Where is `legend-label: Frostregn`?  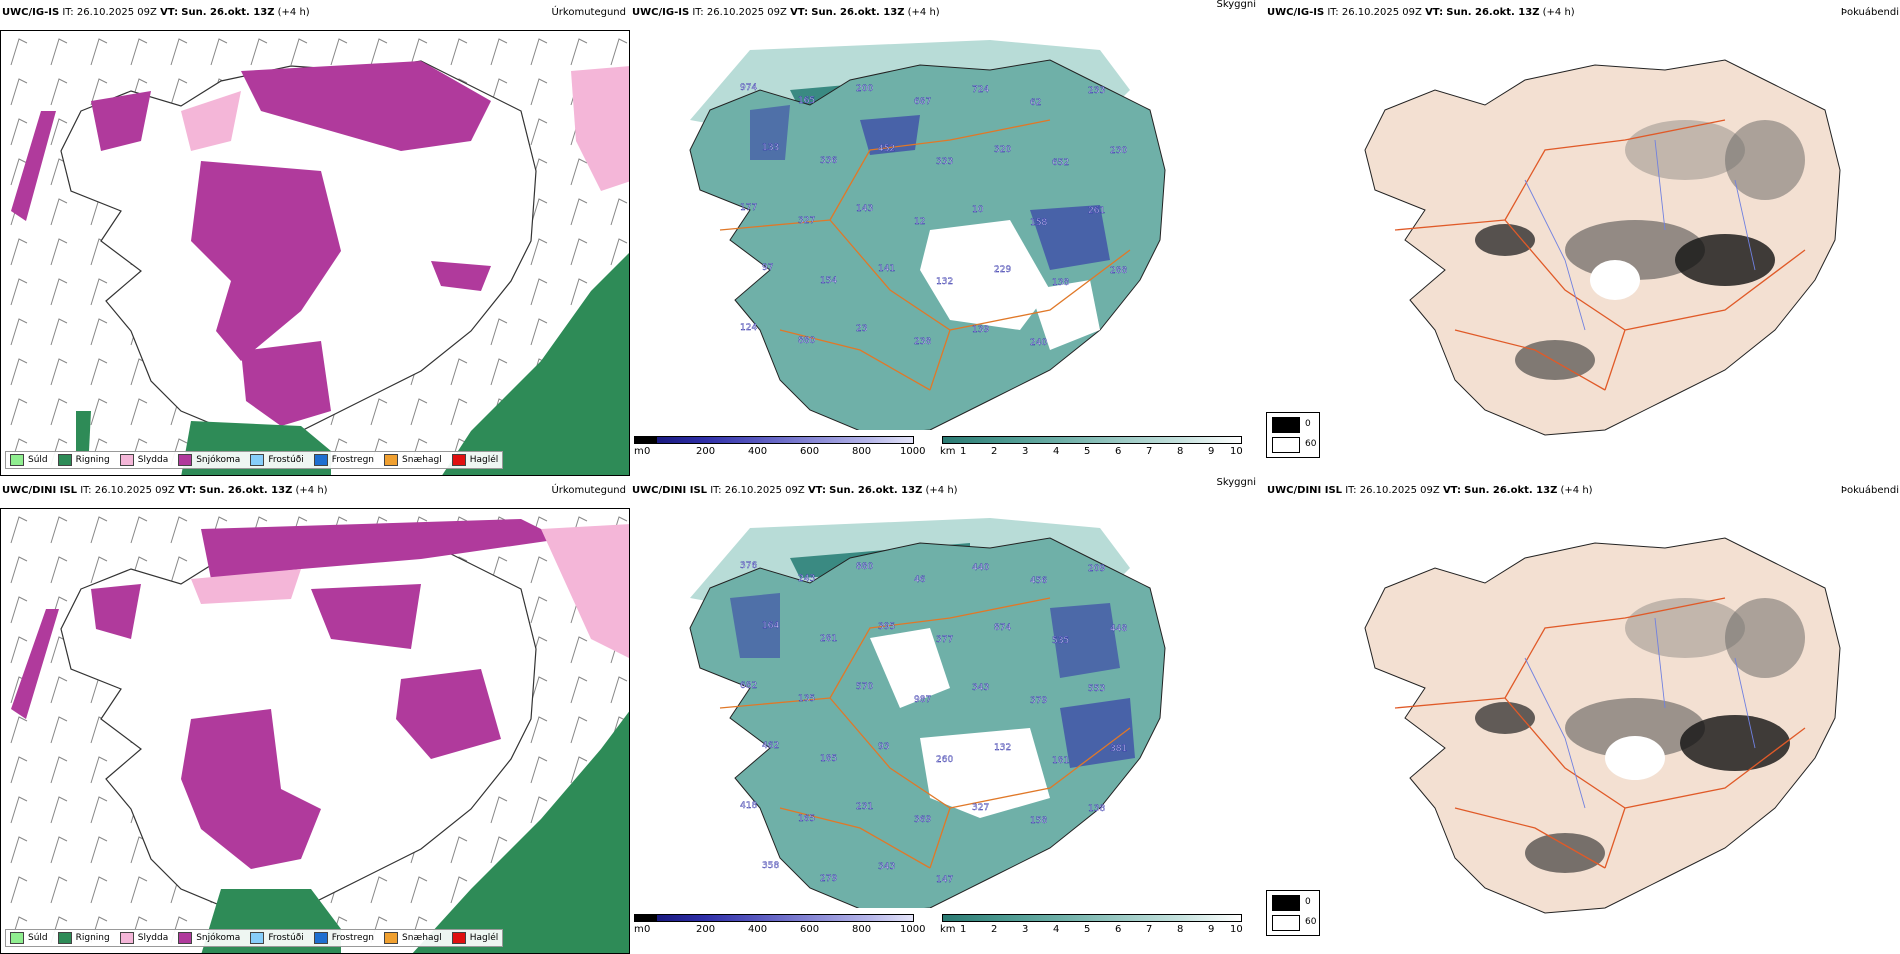 legend-label: Frostregn is located at coordinates (353, 938).